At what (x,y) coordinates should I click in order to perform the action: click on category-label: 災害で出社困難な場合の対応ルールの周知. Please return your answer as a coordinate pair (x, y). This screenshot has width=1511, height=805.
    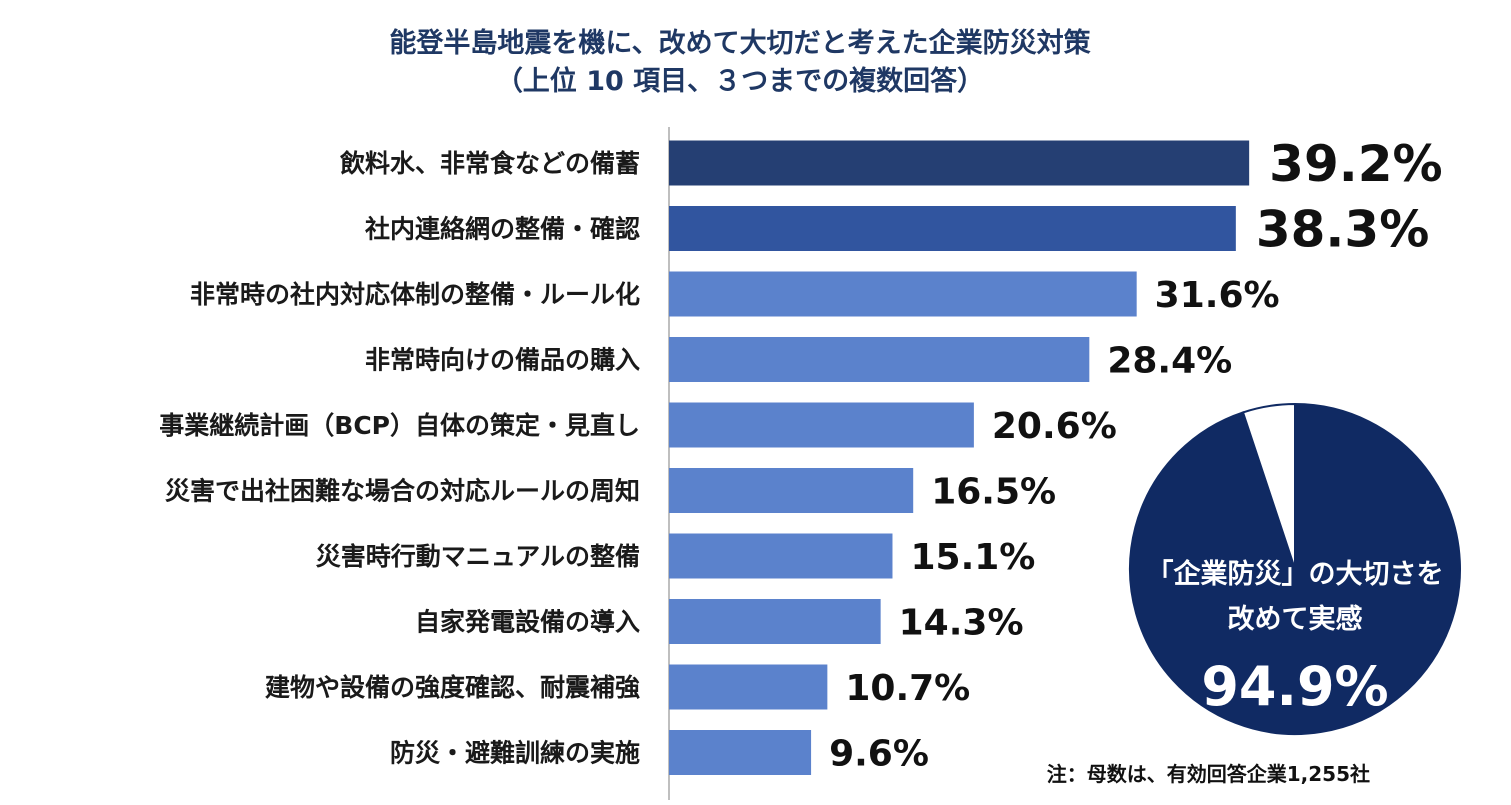
    Looking at the image, I should click on (402, 491).